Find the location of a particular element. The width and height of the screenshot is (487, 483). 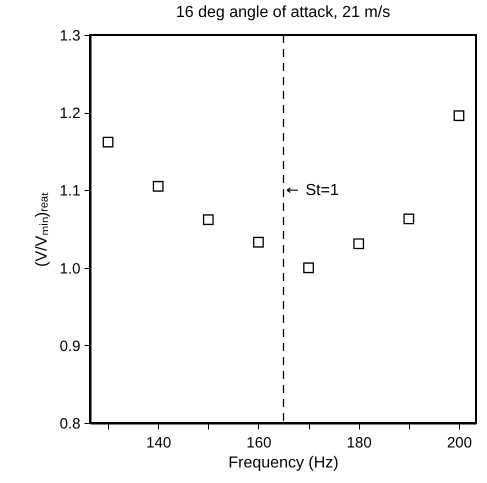

y-tick-label: 0.9 is located at coordinates (70, 346).